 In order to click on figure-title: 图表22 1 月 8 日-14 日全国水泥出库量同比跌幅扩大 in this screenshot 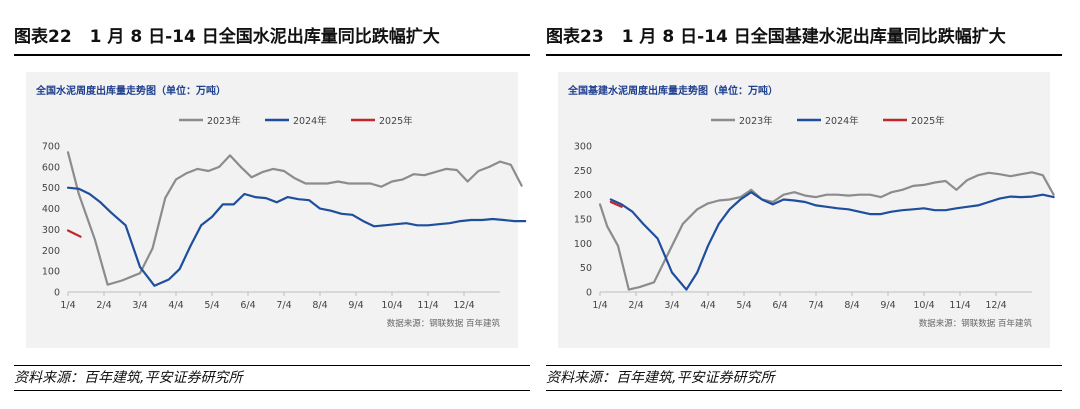, I will do `click(272, 37)`.